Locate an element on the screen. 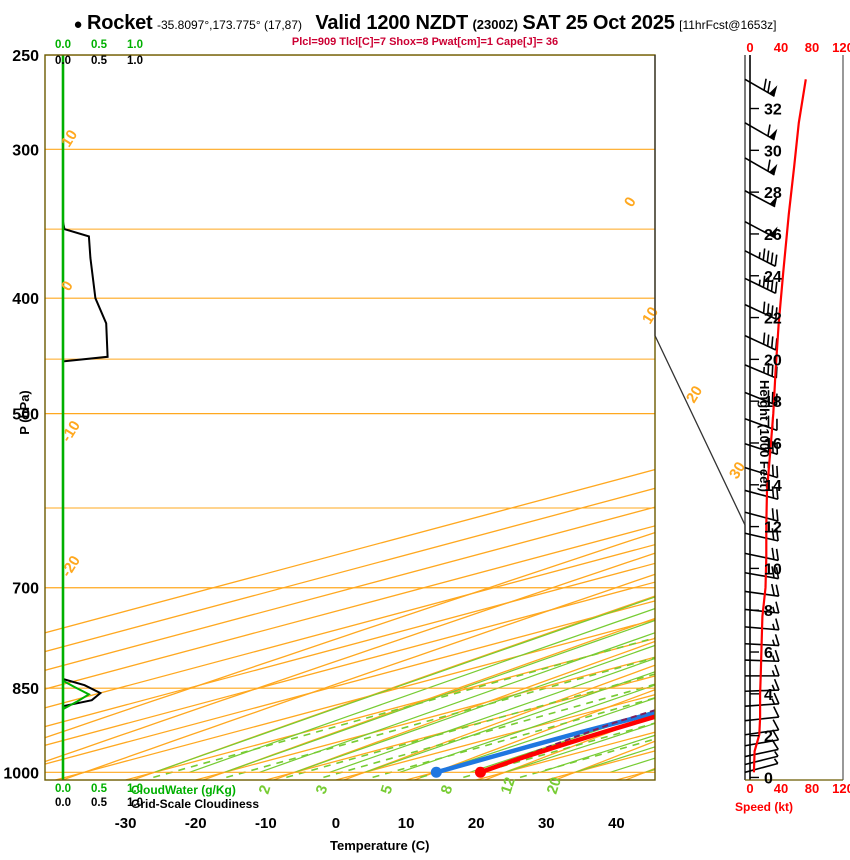  cloudiness-tick-bottom: 0.5 is located at coordinates (99, 803).